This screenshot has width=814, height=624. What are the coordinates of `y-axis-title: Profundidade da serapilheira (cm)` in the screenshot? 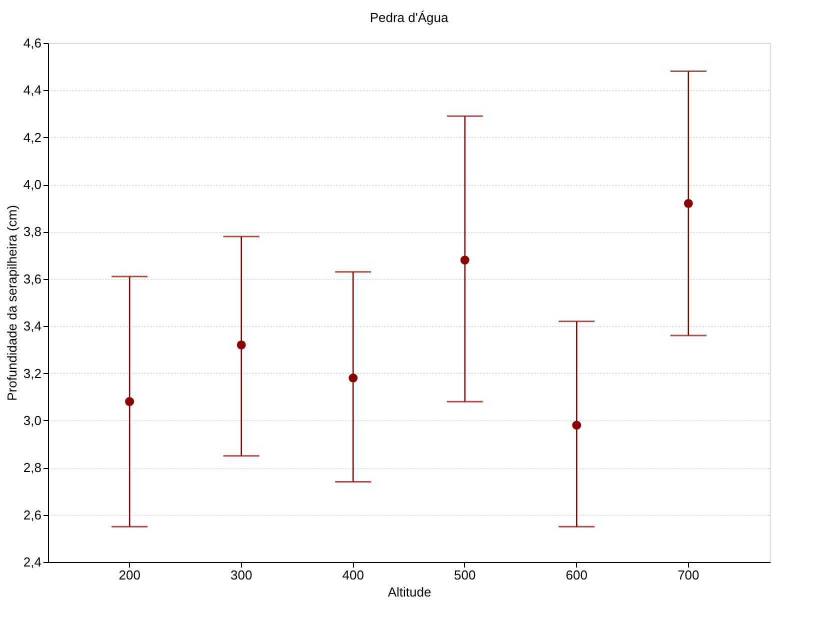 It's located at (12, 303).